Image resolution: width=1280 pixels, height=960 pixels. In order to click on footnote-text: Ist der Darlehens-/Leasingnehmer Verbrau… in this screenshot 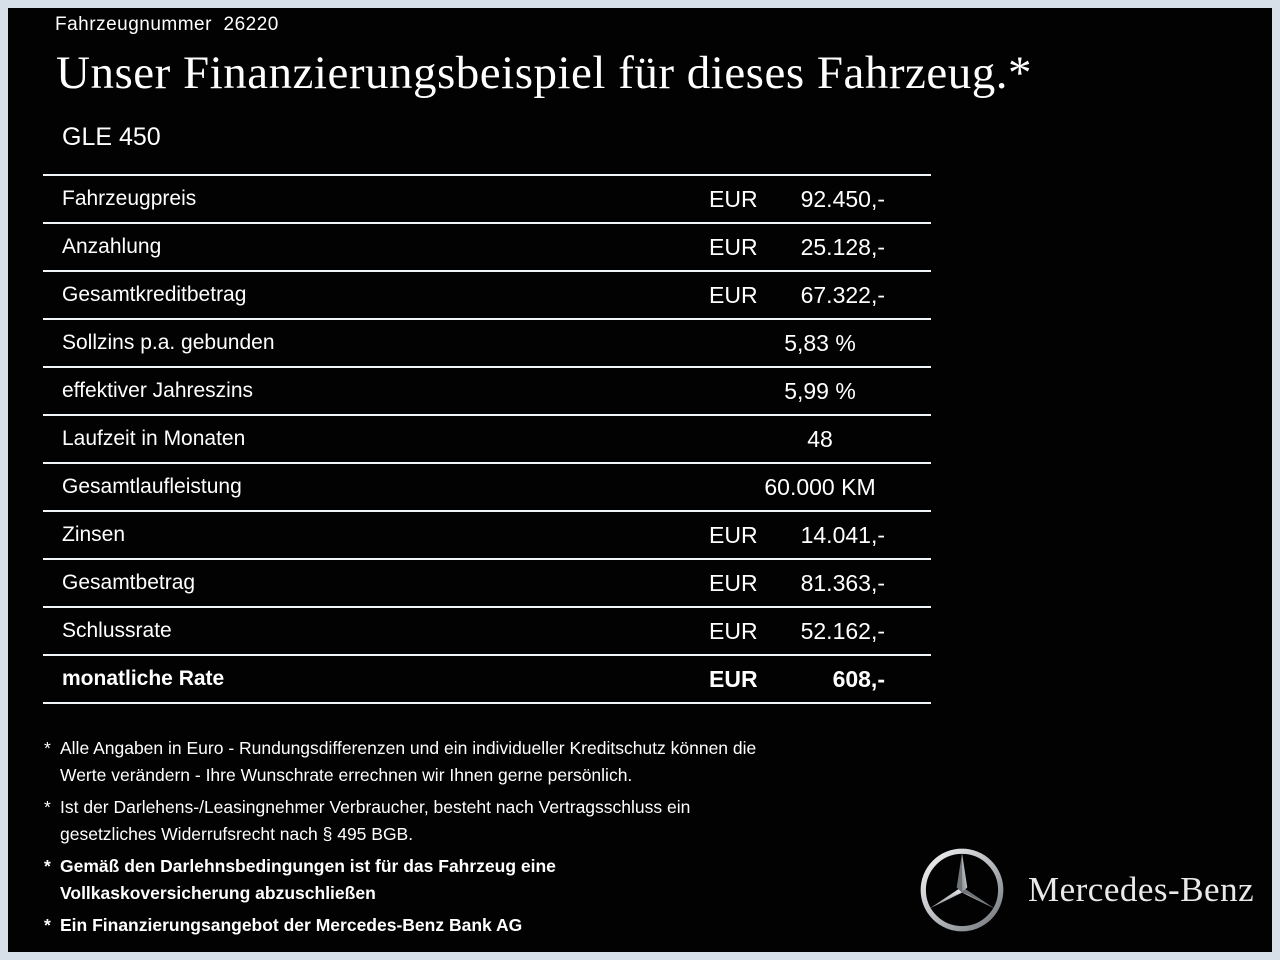, I will do `click(375, 820)`.